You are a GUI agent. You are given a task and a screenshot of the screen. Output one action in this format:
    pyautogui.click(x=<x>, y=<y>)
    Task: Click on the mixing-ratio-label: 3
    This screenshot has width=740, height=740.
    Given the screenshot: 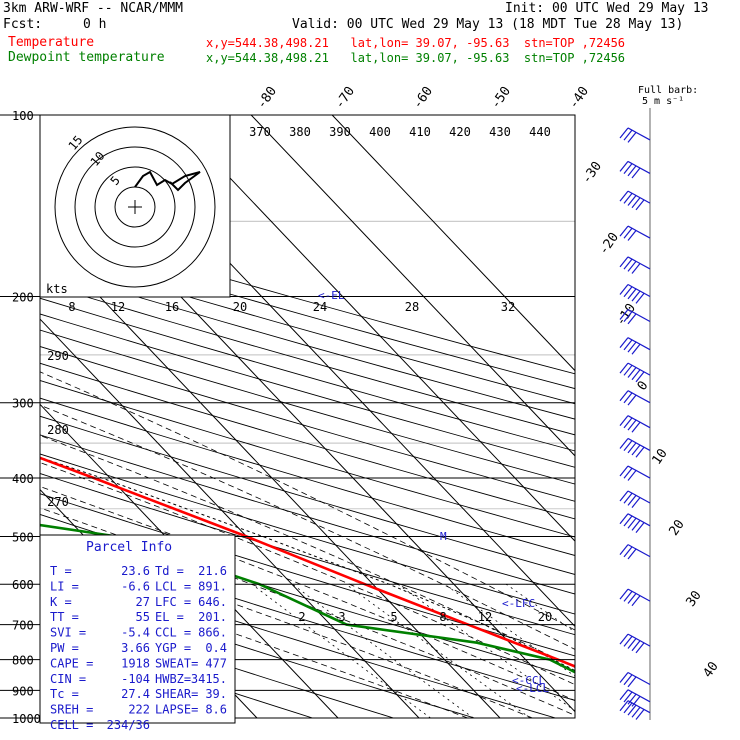 What is the action you would take?
    pyautogui.click(x=341, y=617)
    